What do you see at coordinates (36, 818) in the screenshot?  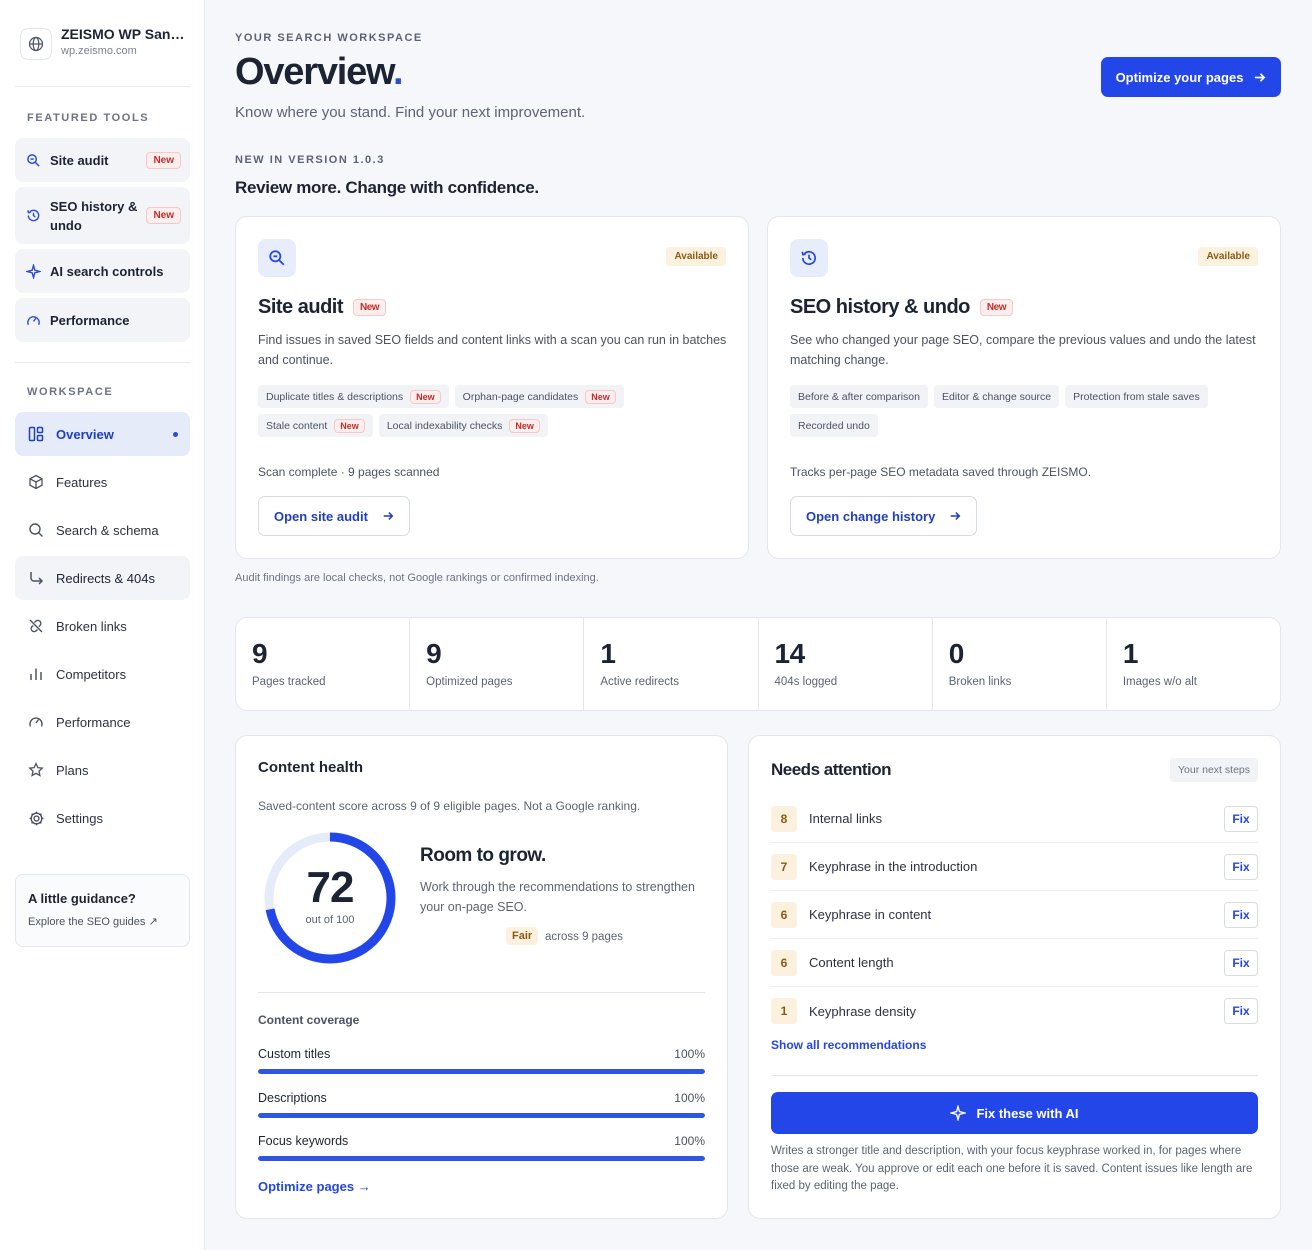 I see `gear-icon` at bounding box center [36, 818].